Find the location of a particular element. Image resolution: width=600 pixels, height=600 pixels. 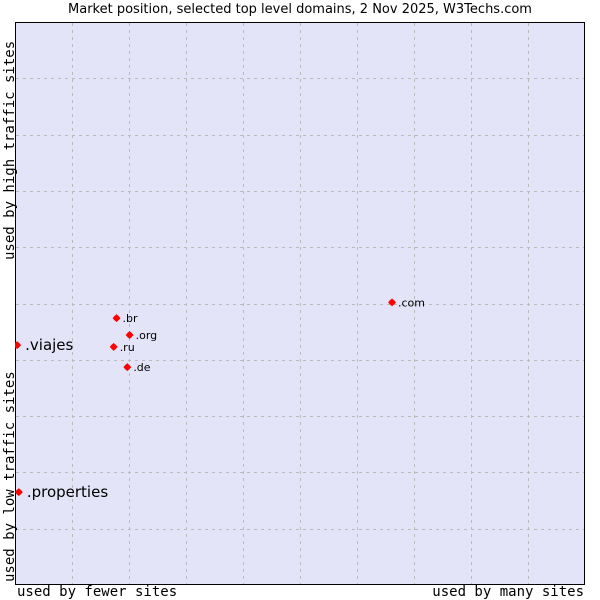

y-axis-label-bottom: used by low traffic sites is located at coordinates (10, 476).